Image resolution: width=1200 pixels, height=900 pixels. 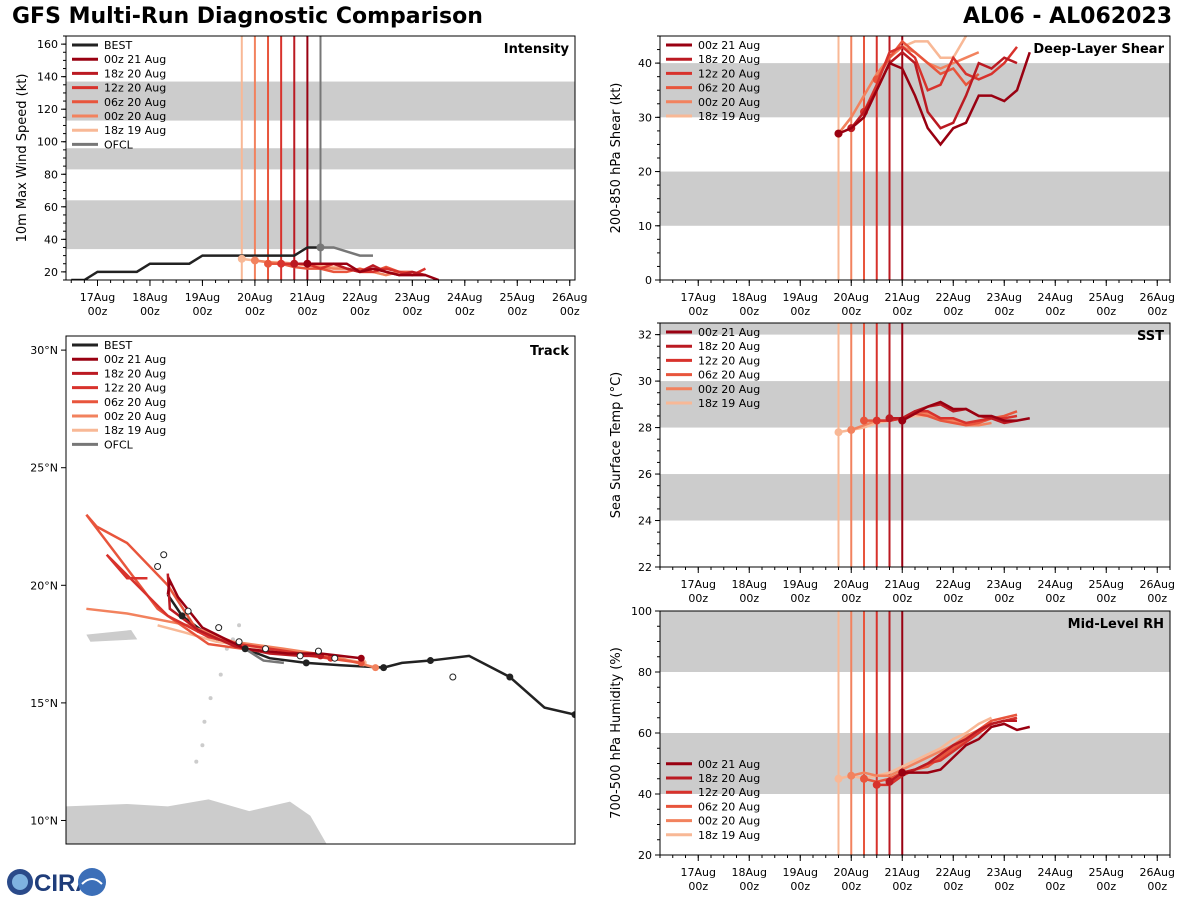 I want to click on cira-logo: CIRA, so click(x=56, y=882).